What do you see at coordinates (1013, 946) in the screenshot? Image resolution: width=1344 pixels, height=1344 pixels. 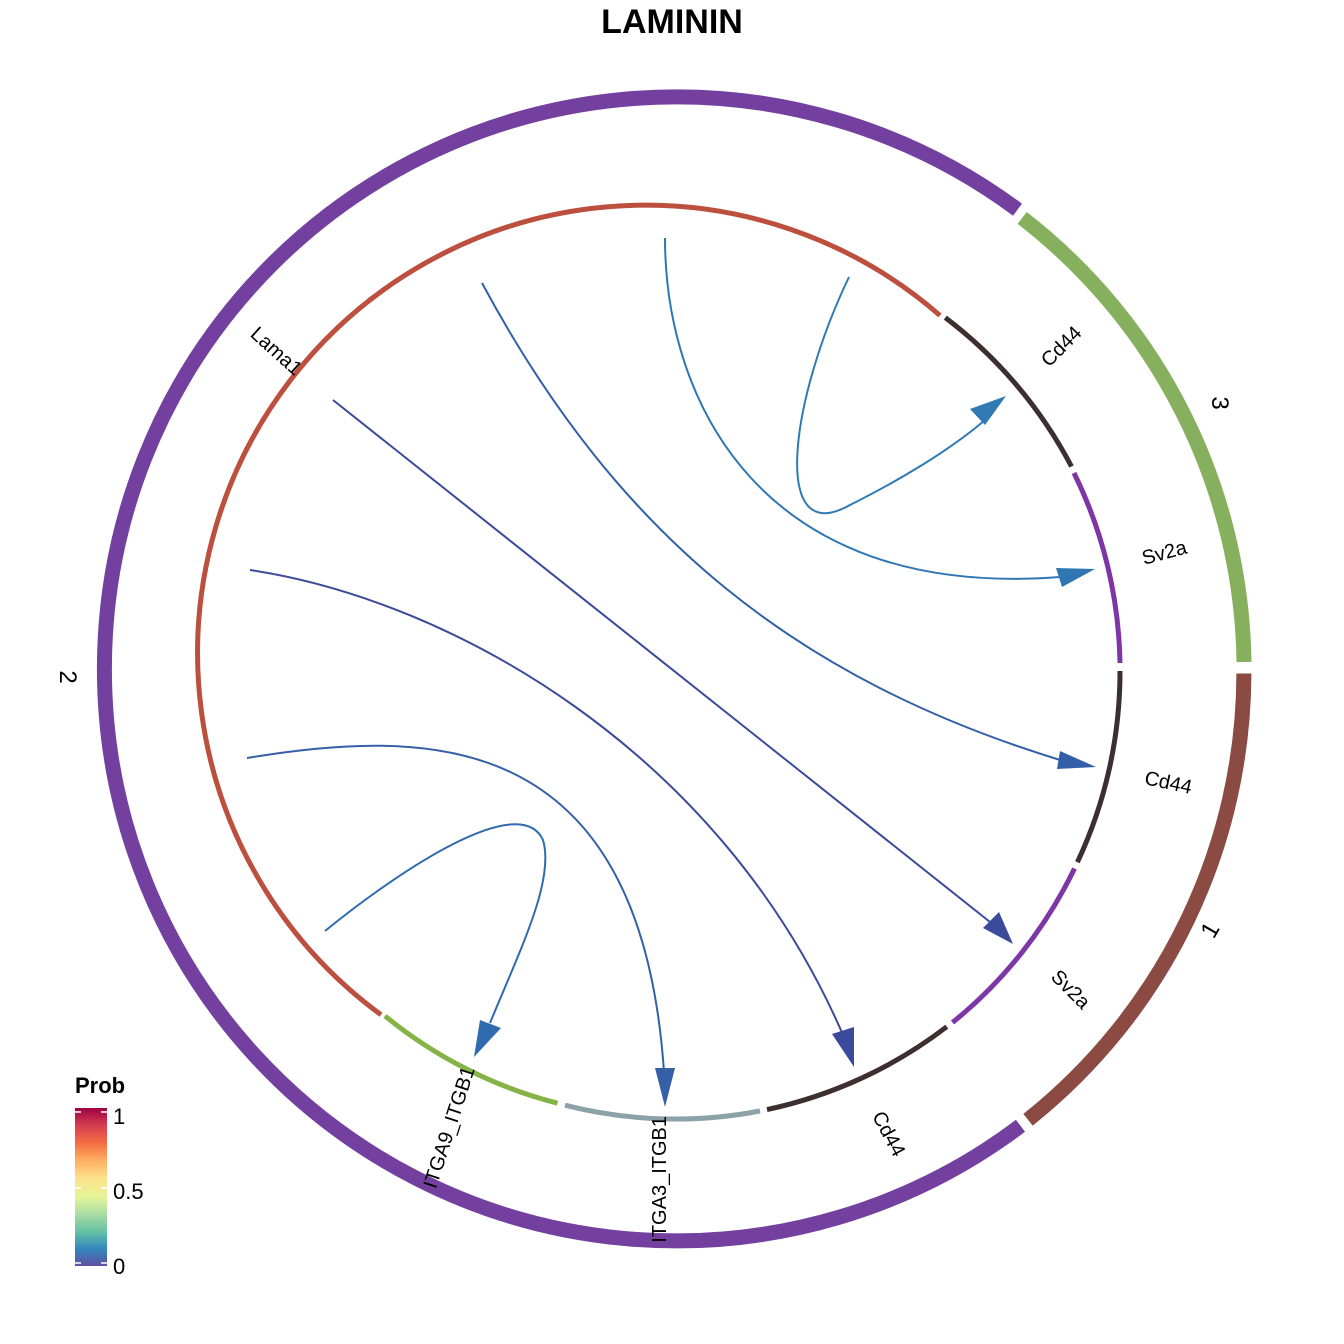 I see `sv2a-group1-arc` at bounding box center [1013, 946].